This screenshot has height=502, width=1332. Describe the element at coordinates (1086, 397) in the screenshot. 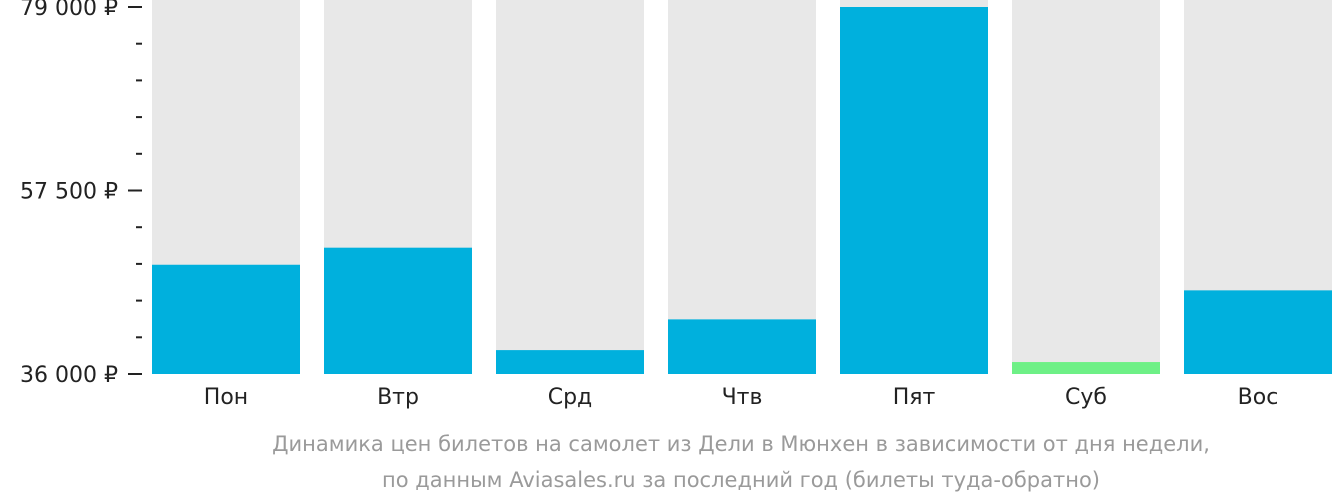

I see `x-tick-label: Суб` at that location.